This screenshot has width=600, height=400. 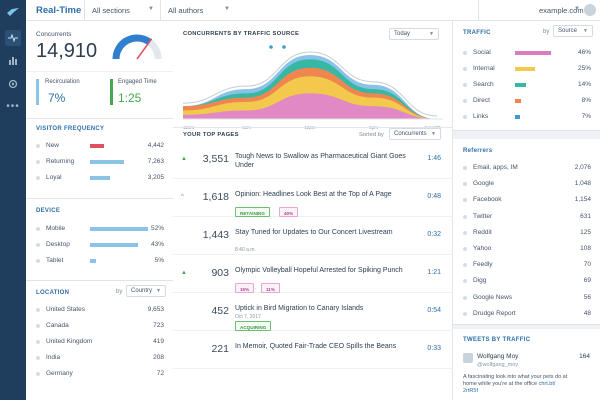 What do you see at coordinates (527, 201) in the screenshot?
I see `list-item: Facebook 1,154` at bounding box center [527, 201].